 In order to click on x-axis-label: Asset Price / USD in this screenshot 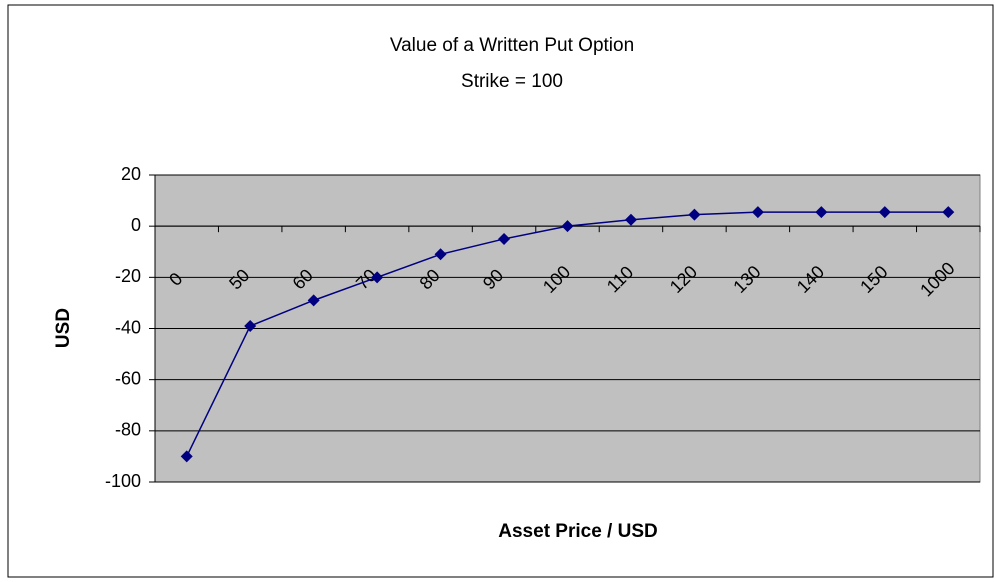, I will do `click(577, 531)`.